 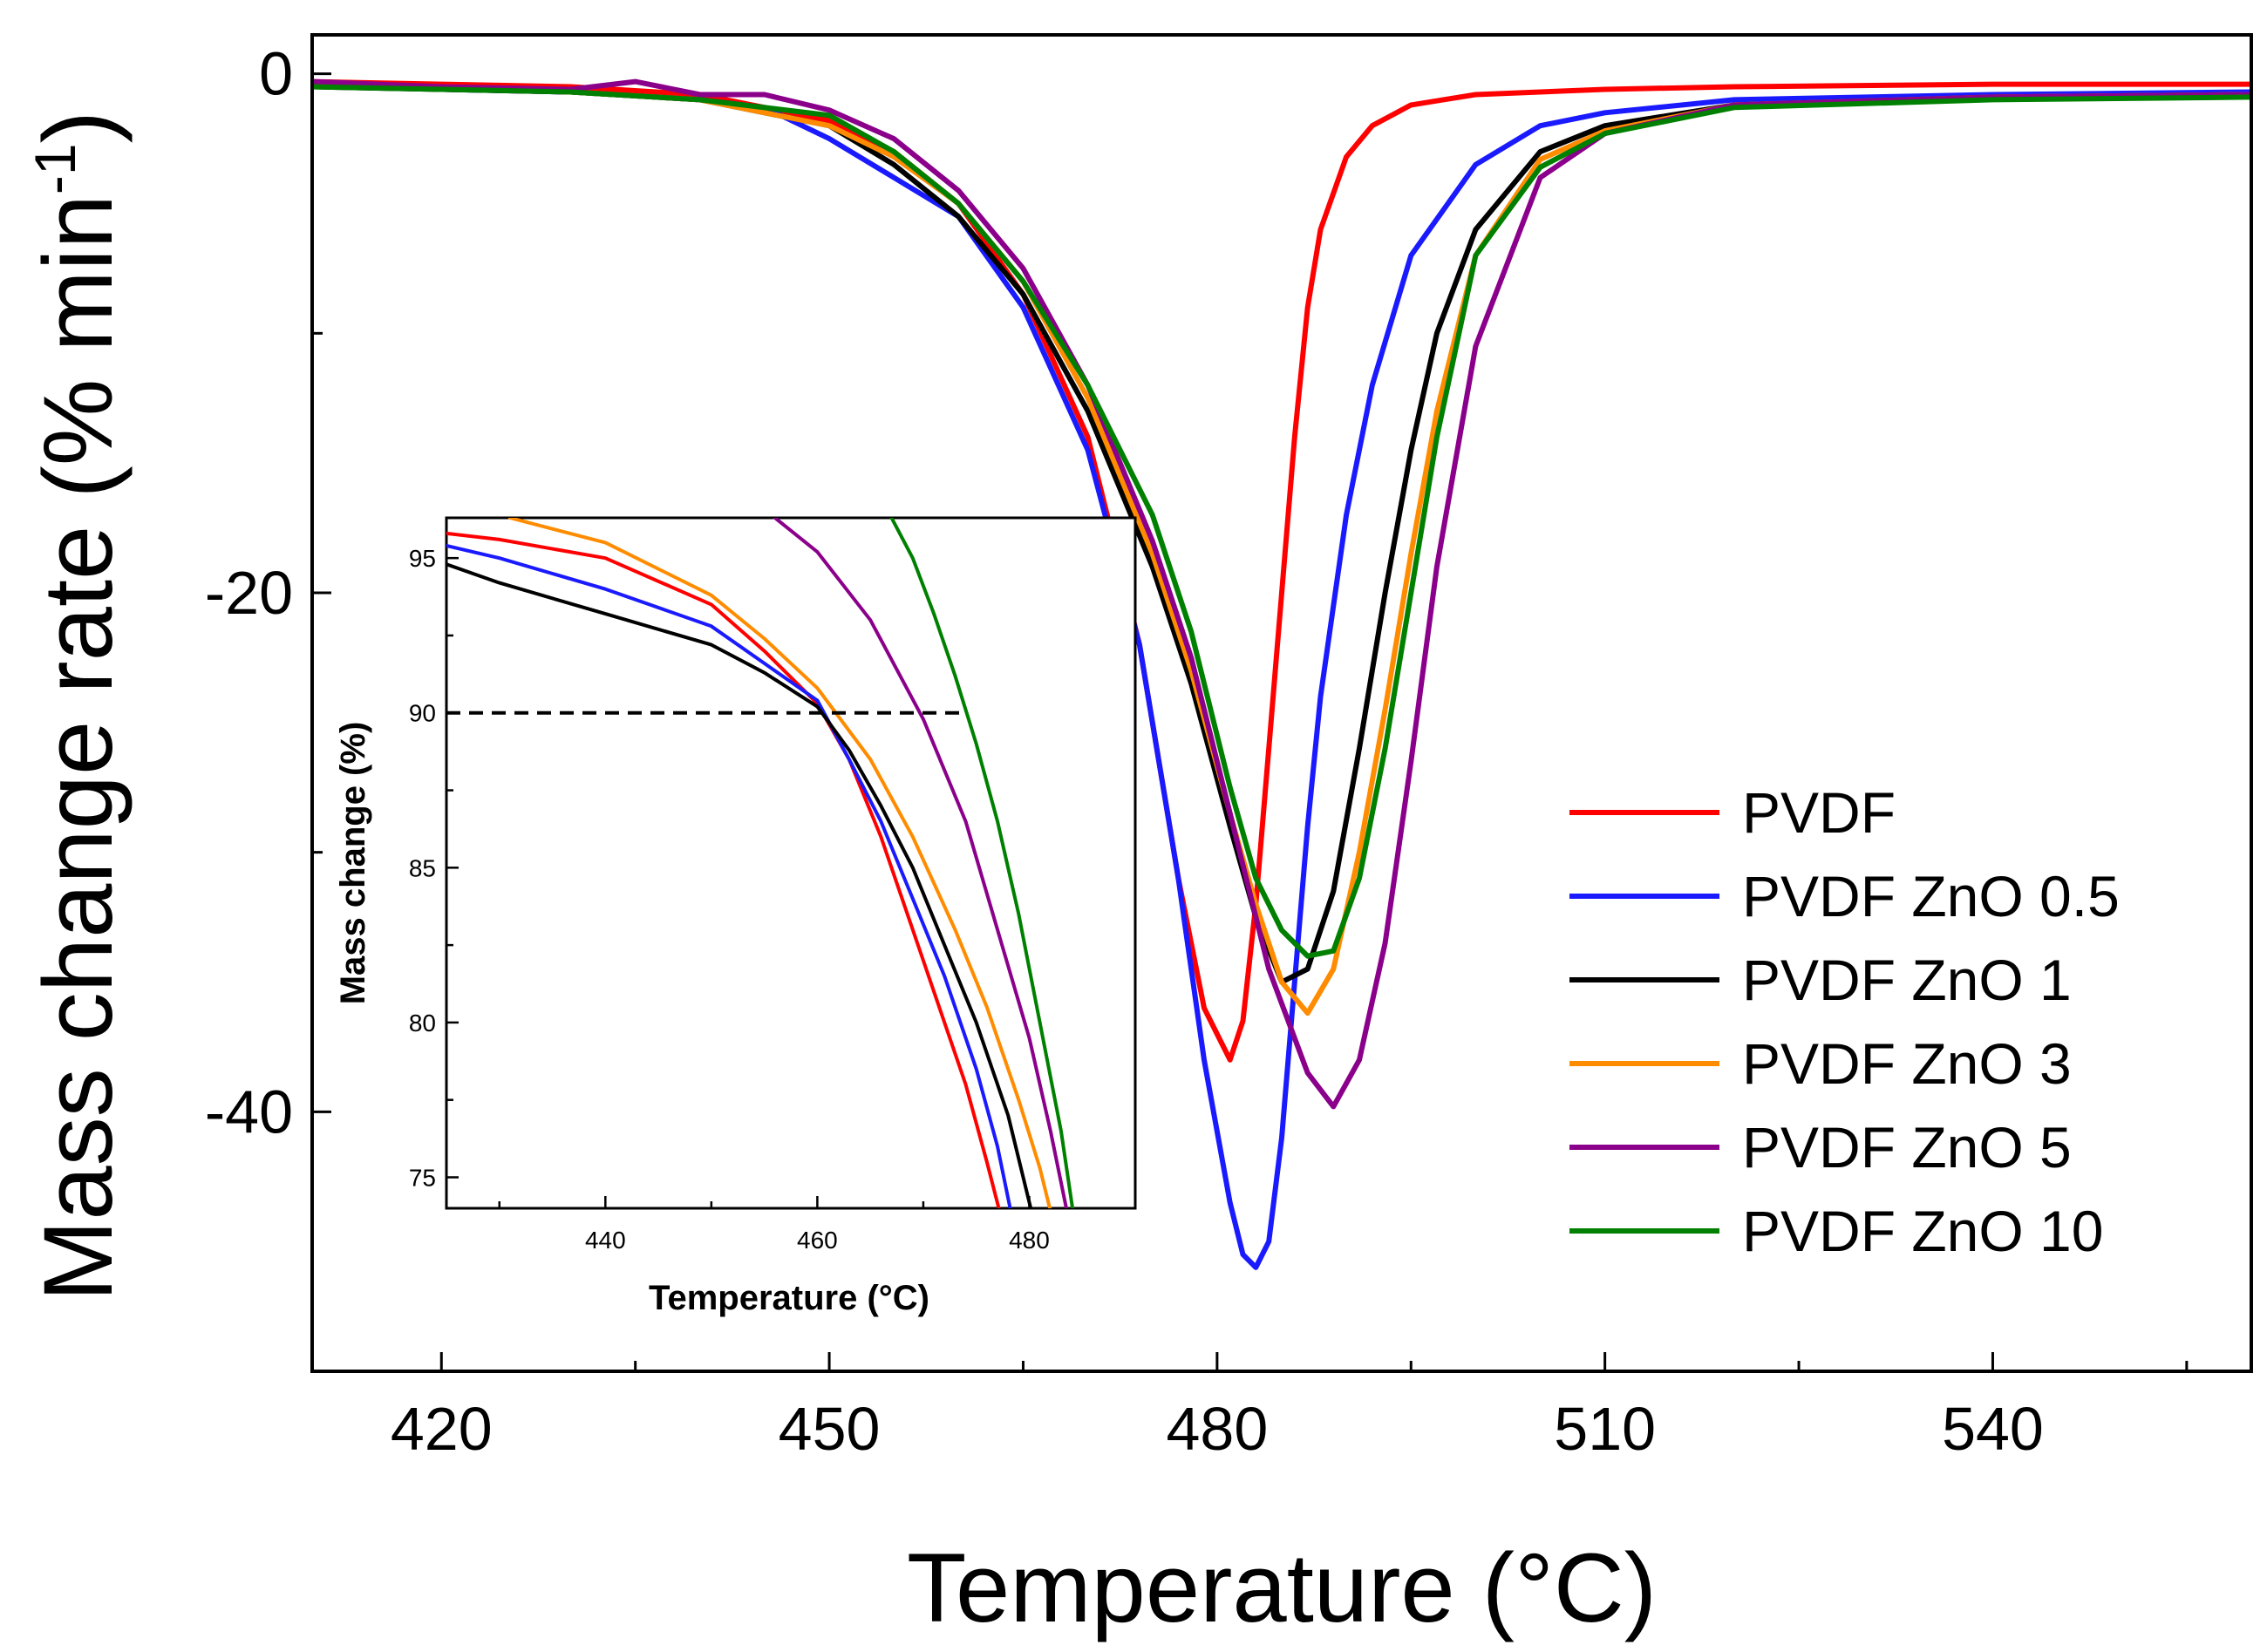 What do you see at coordinates (1819, 812) in the screenshot?
I see `legend-label-pvdf: PVDF` at bounding box center [1819, 812].